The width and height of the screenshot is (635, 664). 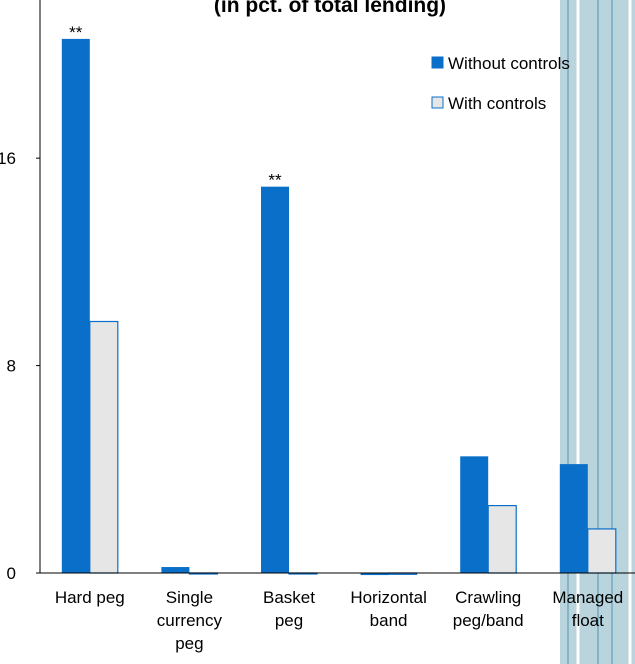 I want to click on y-tick-label: 8, so click(x=11, y=366).